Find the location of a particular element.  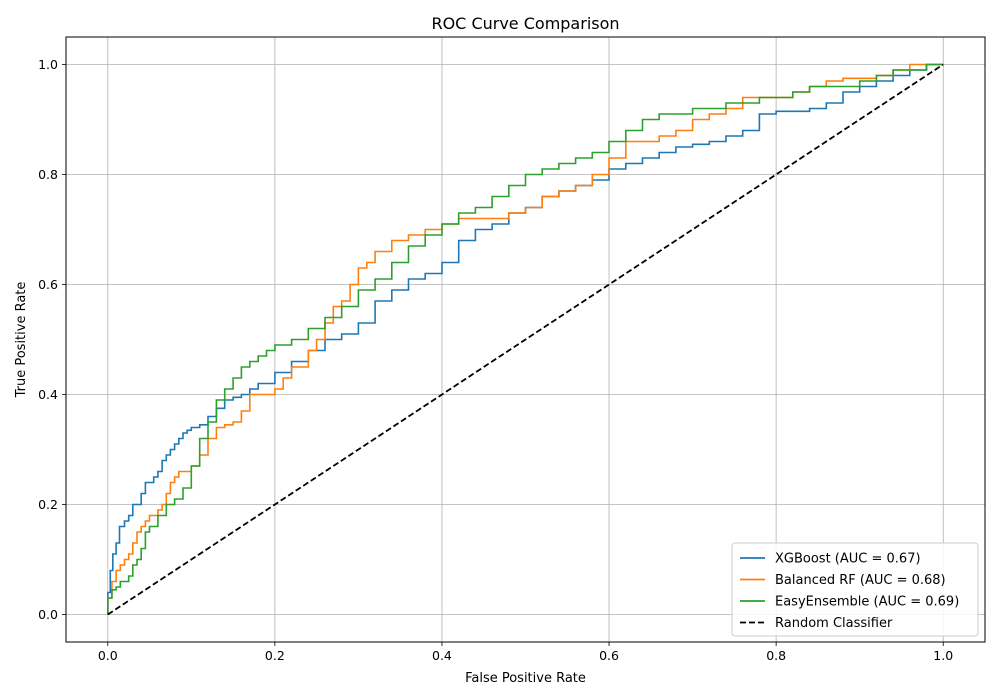

legend-label: XGBoost (AUC = 0.67) is located at coordinates (848, 559).